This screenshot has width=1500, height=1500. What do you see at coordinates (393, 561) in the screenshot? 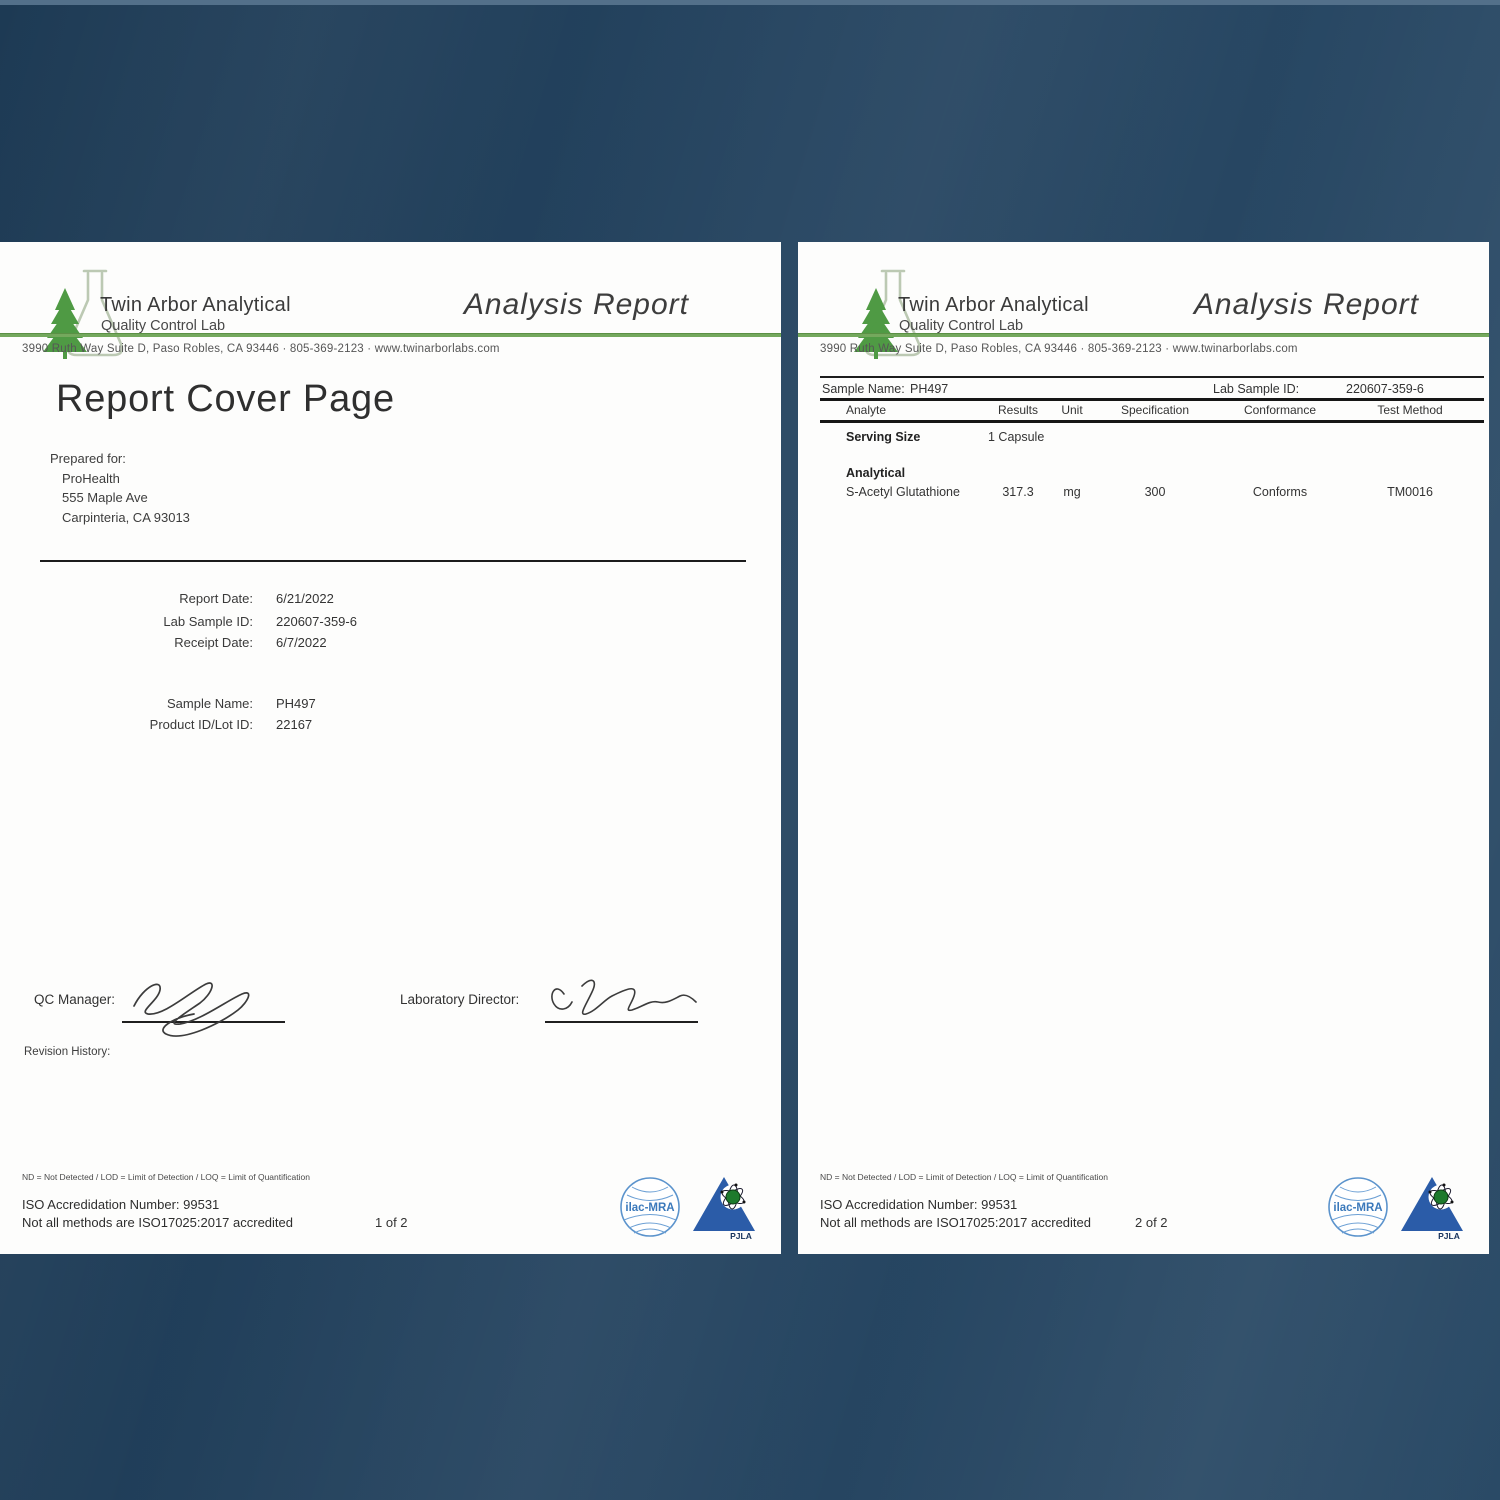
I see `cover-divider` at bounding box center [393, 561].